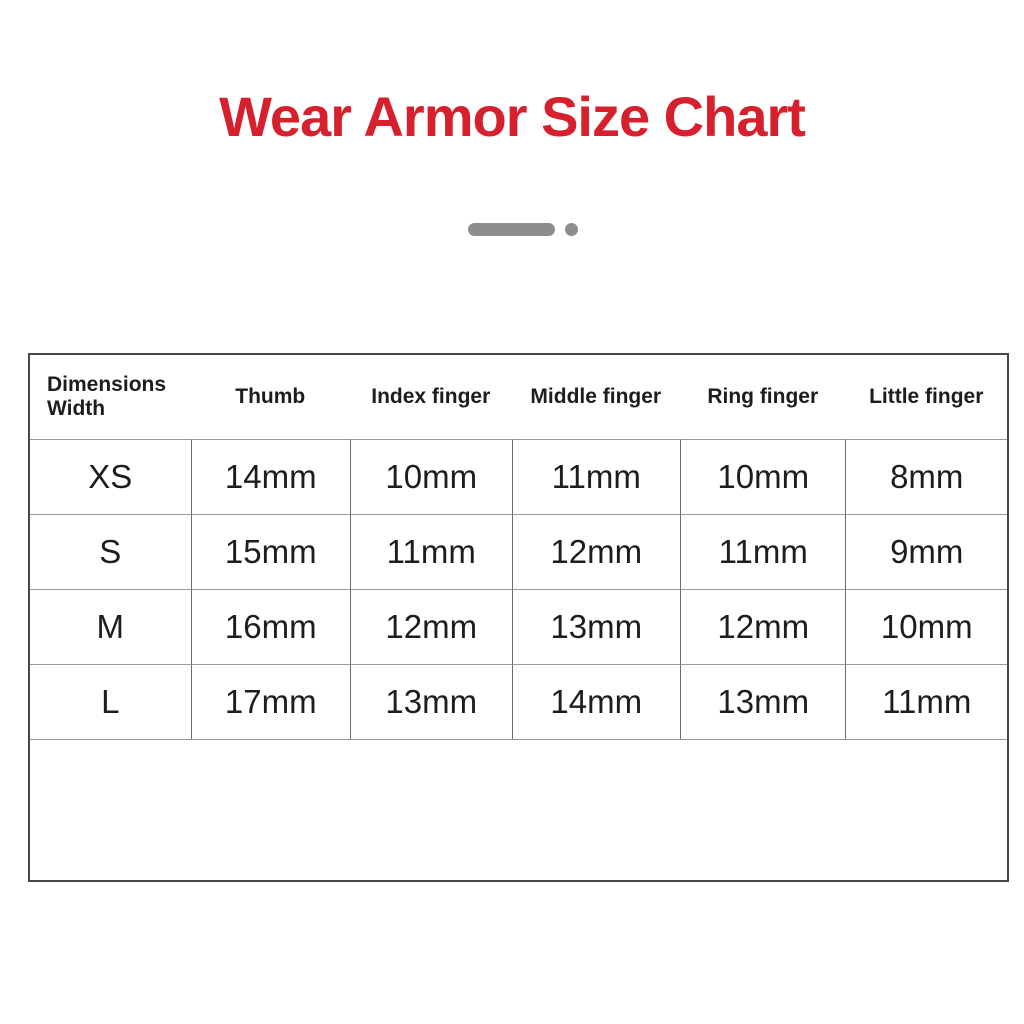  What do you see at coordinates (595, 626) in the screenshot?
I see `cell-m-middle: 13mm` at bounding box center [595, 626].